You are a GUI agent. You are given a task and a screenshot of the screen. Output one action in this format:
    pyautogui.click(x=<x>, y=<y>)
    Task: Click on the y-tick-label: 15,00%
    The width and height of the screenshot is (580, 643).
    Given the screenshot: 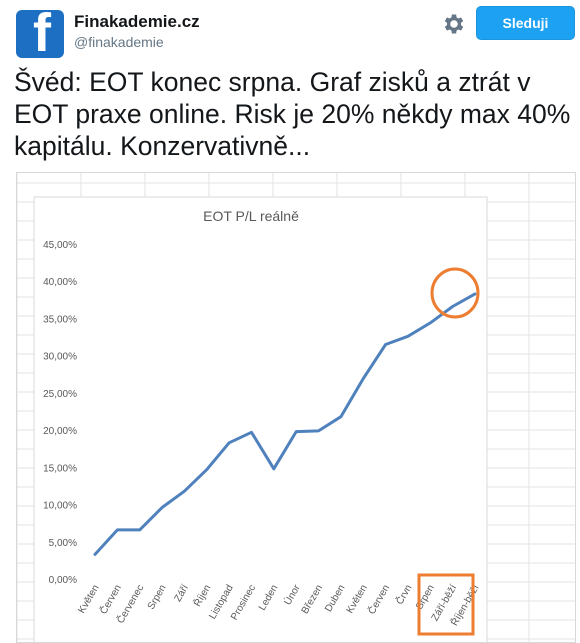 What is the action you would take?
    pyautogui.click(x=60, y=468)
    